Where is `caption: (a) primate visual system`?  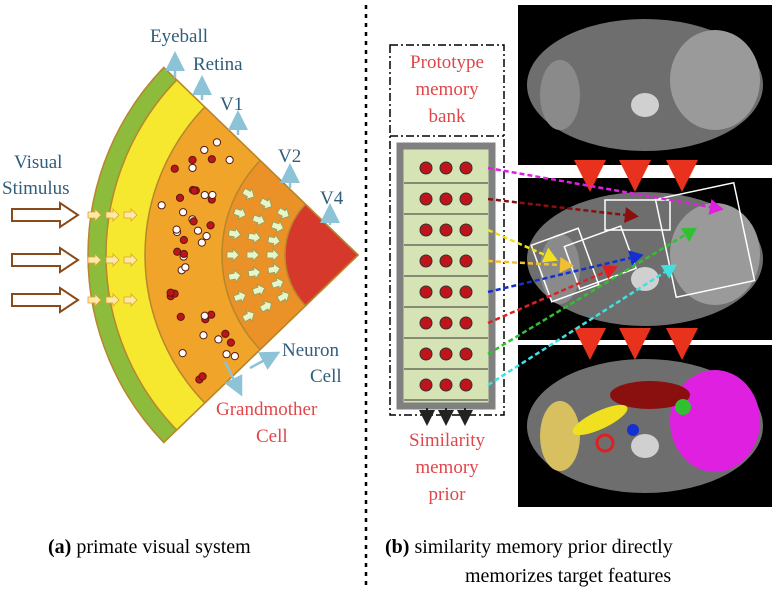 caption: (a) primate visual system is located at coordinates (149, 547).